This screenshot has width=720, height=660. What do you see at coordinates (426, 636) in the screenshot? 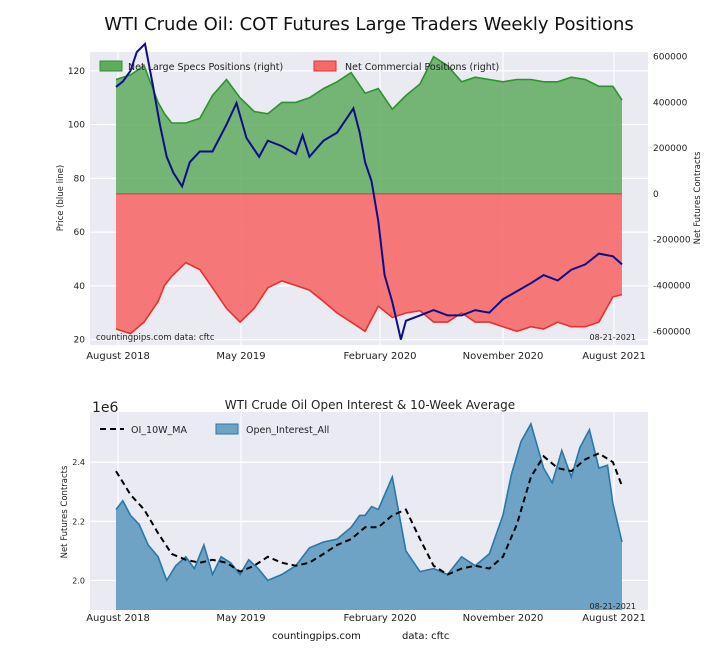
I see `footer-data-text: data: cftc` at bounding box center [426, 636].